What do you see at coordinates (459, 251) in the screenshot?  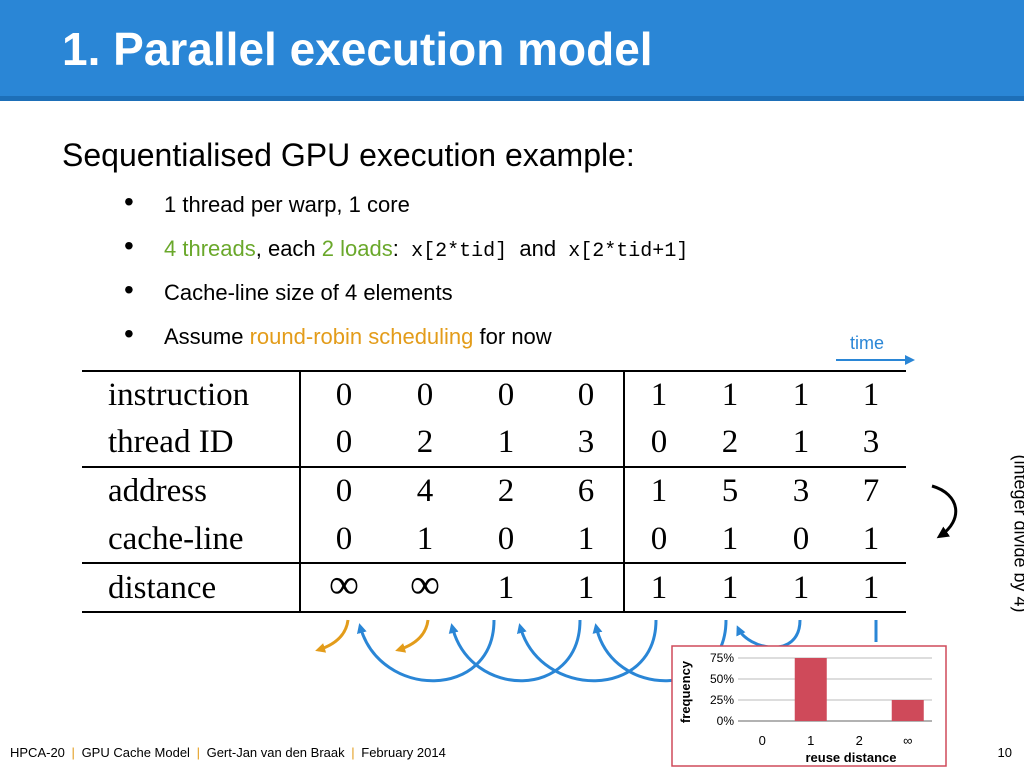 I see `code-load-even: x[2*tid]` at bounding box center [459, 251].